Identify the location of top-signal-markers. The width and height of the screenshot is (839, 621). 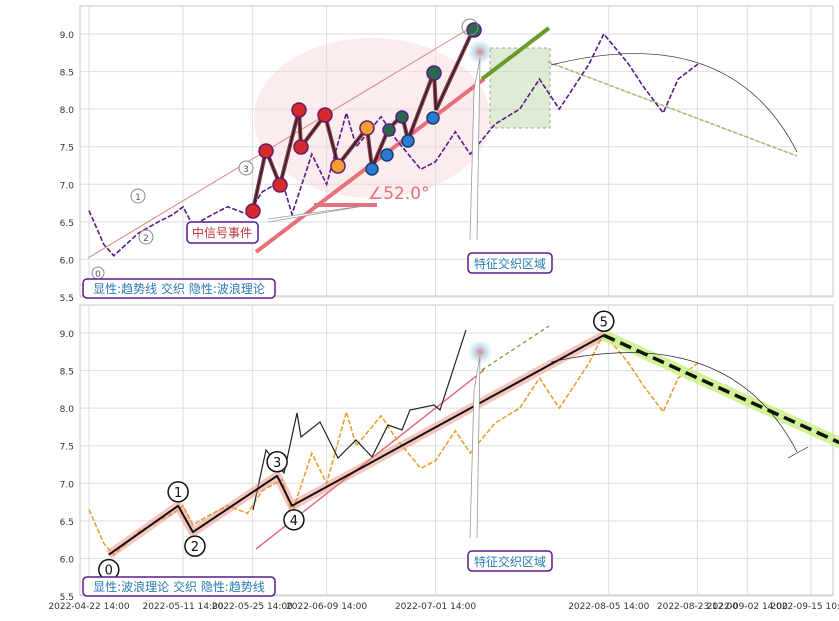
(363, 120).